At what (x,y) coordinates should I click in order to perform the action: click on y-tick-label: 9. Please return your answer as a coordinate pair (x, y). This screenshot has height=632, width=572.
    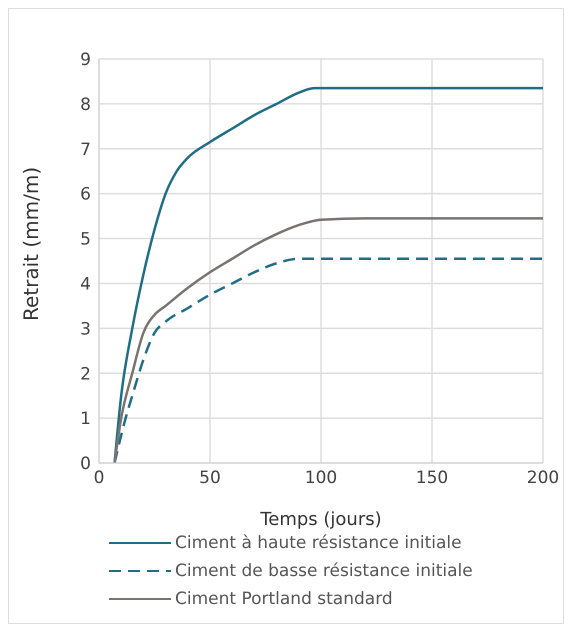
    Looking at the image, I should click on (85, 60).